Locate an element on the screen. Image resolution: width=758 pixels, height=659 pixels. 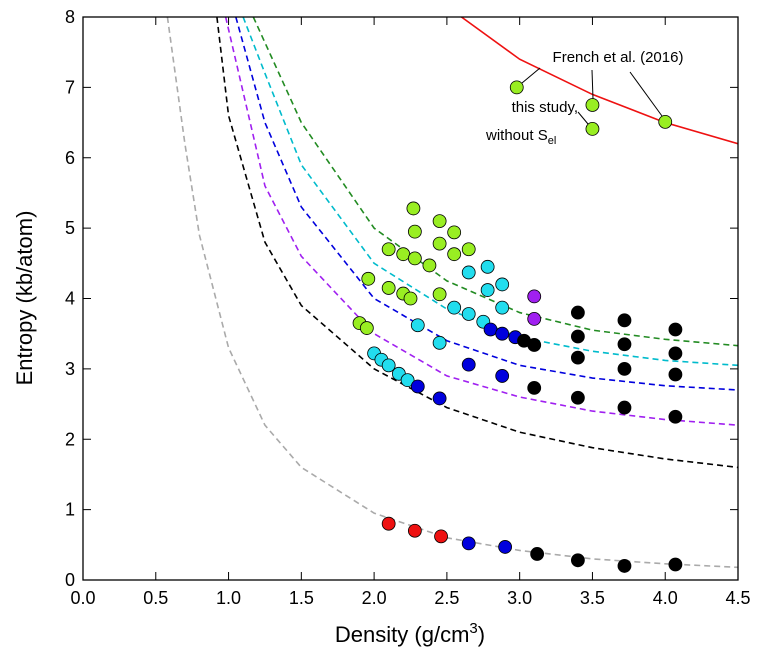
y-axis-label: Entropy (kb/atom) is located at coordinates (24, 298).